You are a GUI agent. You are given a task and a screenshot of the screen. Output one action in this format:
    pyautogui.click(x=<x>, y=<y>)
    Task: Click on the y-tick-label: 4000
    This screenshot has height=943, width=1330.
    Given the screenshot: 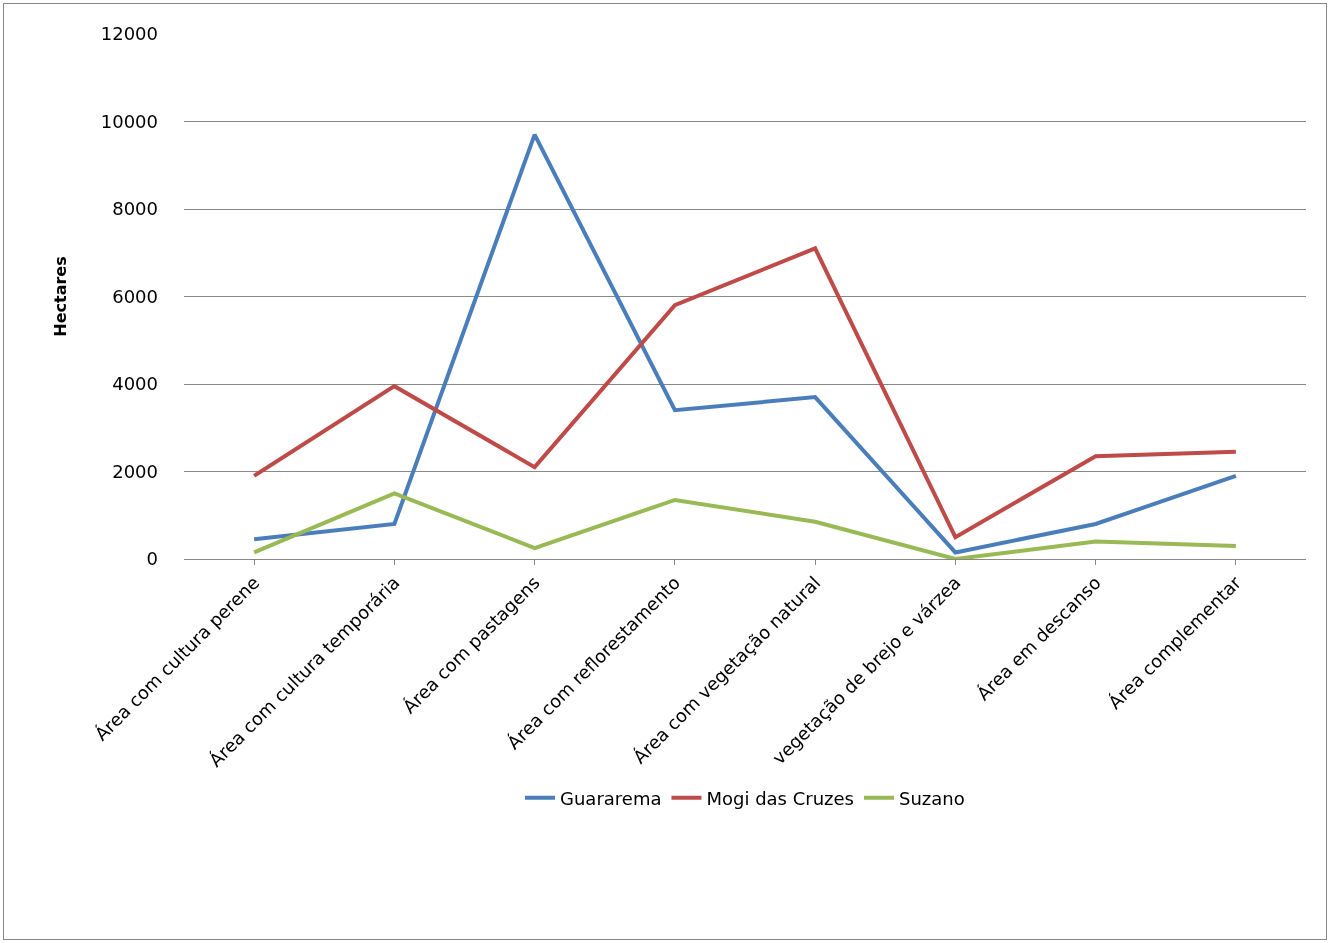 What is the action you would take?
    pyautogui.click(x=135, y=384)
    